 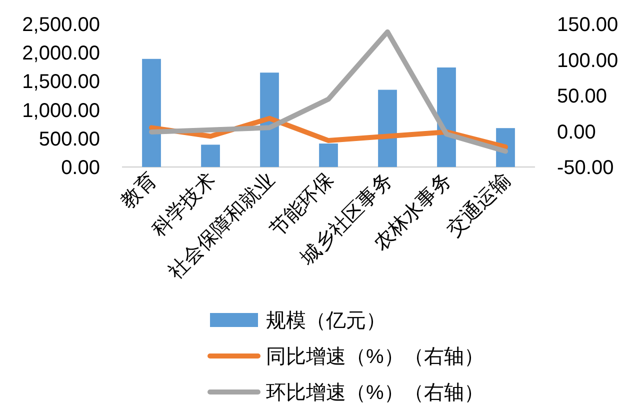 I want to click on legend-label: 同比增速（%）（右轴）, so click(x=375, y=357).